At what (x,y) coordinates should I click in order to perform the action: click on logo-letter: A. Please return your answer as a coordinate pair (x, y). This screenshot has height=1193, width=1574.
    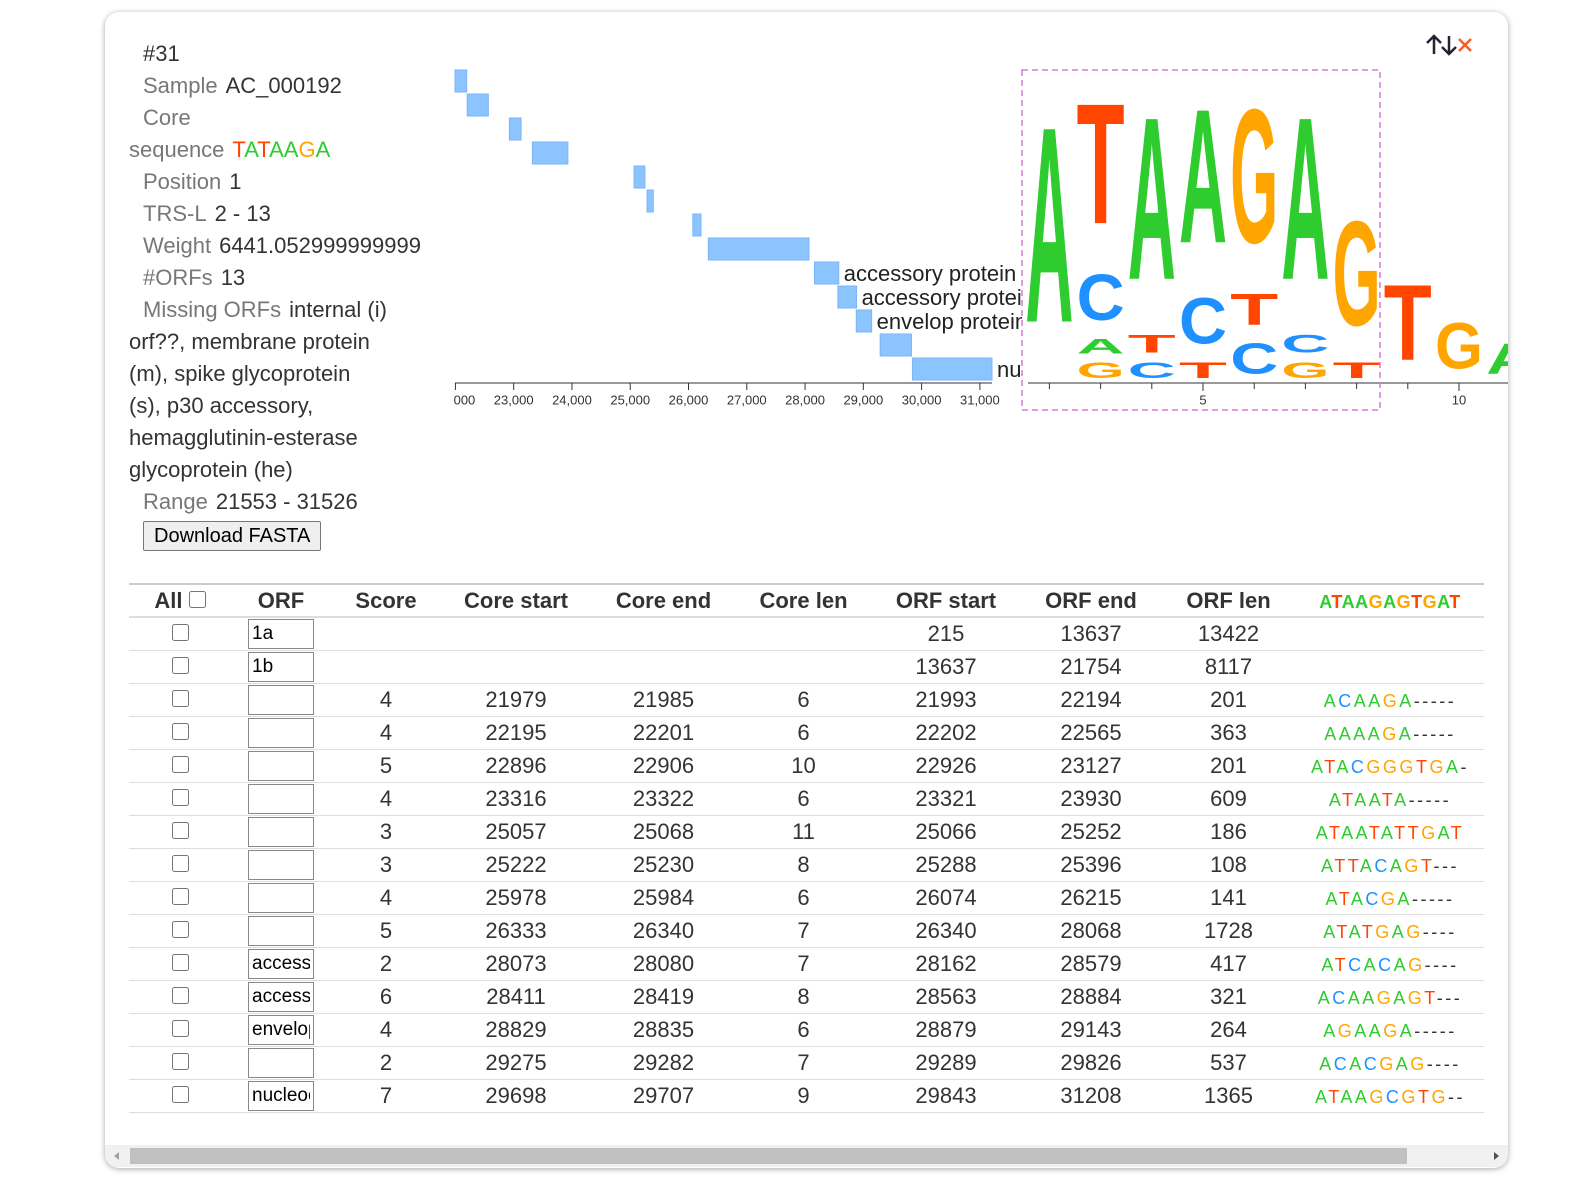
    Looking at the image, I should click on (1101, 346).